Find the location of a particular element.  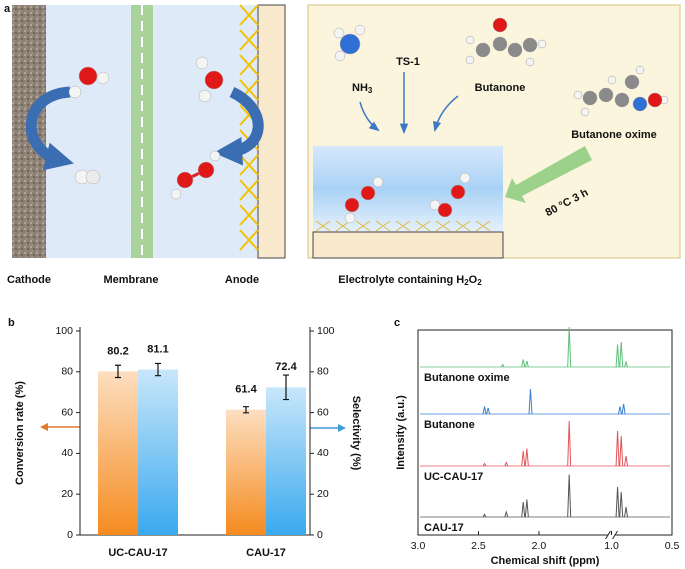

series-label: Butanone is located at coordinates (449, 425).